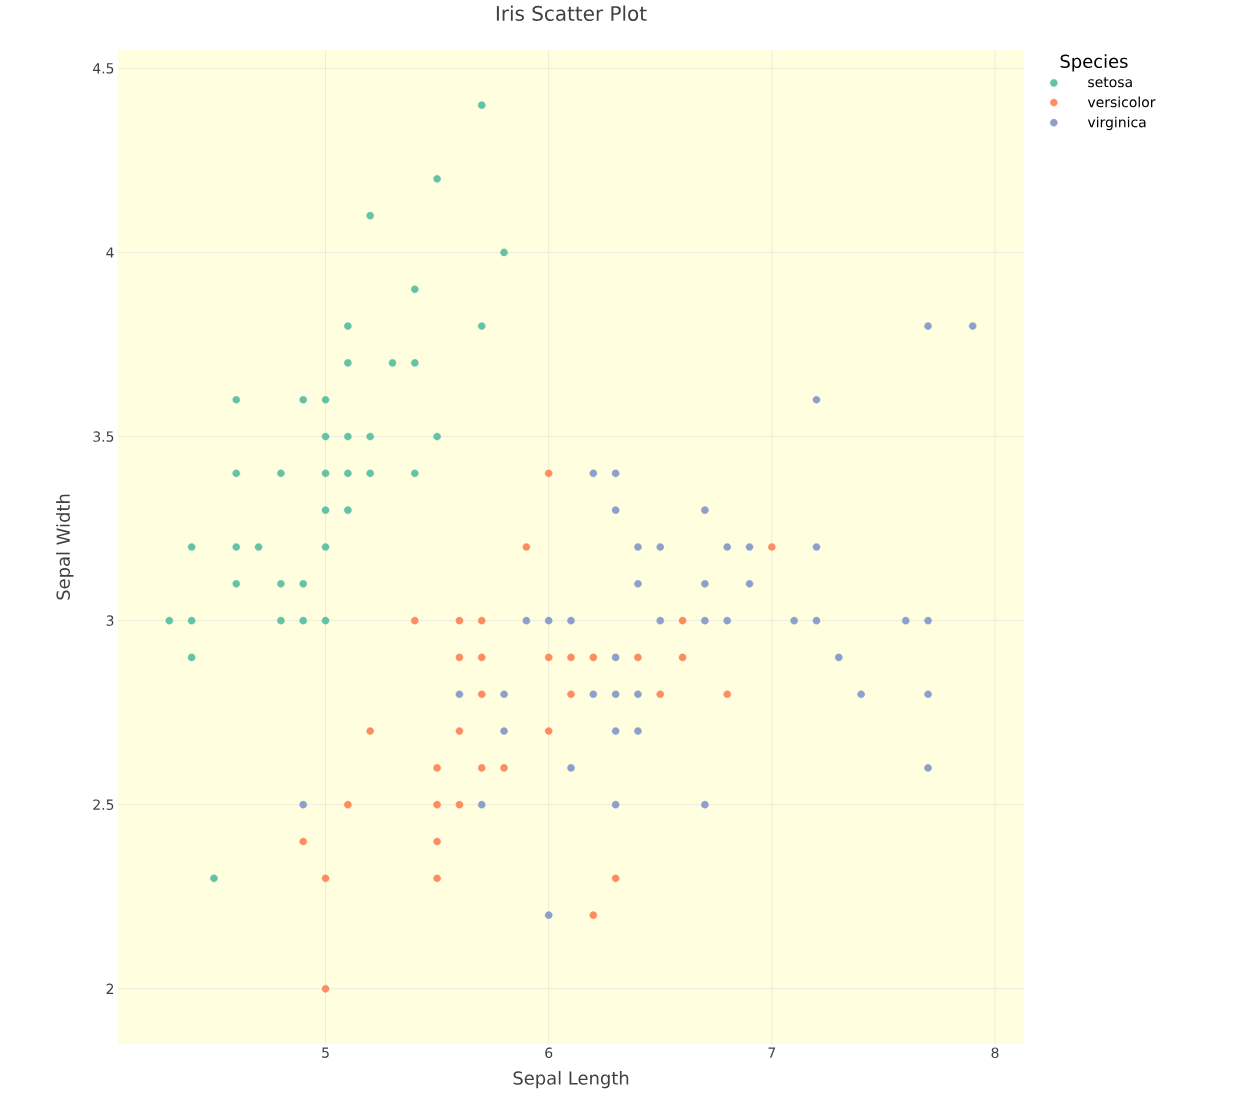 The width and height of the screenshot is (1248, 1112). What do you see at coordinates (325, 1052) in the screenshot?
I see `x-tick-label: 5` at bounding box center [325, 1052].